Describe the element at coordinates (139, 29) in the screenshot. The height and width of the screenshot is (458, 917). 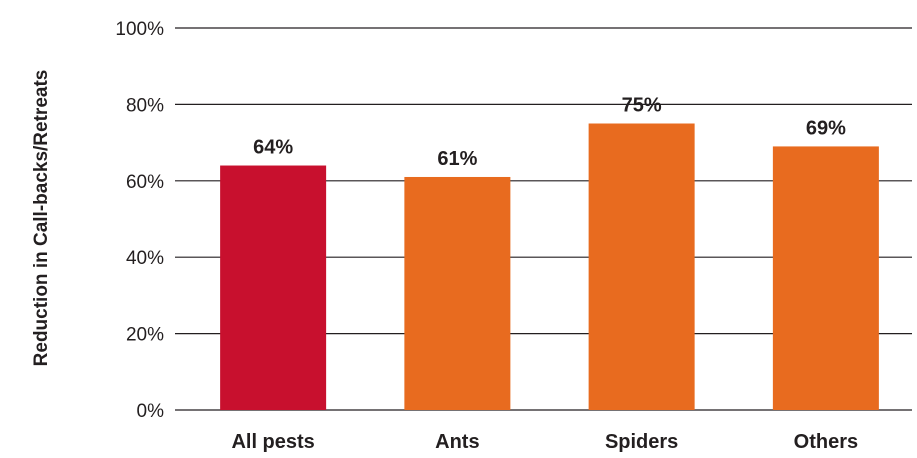
I see `y-tick-label: 100%` at that location.